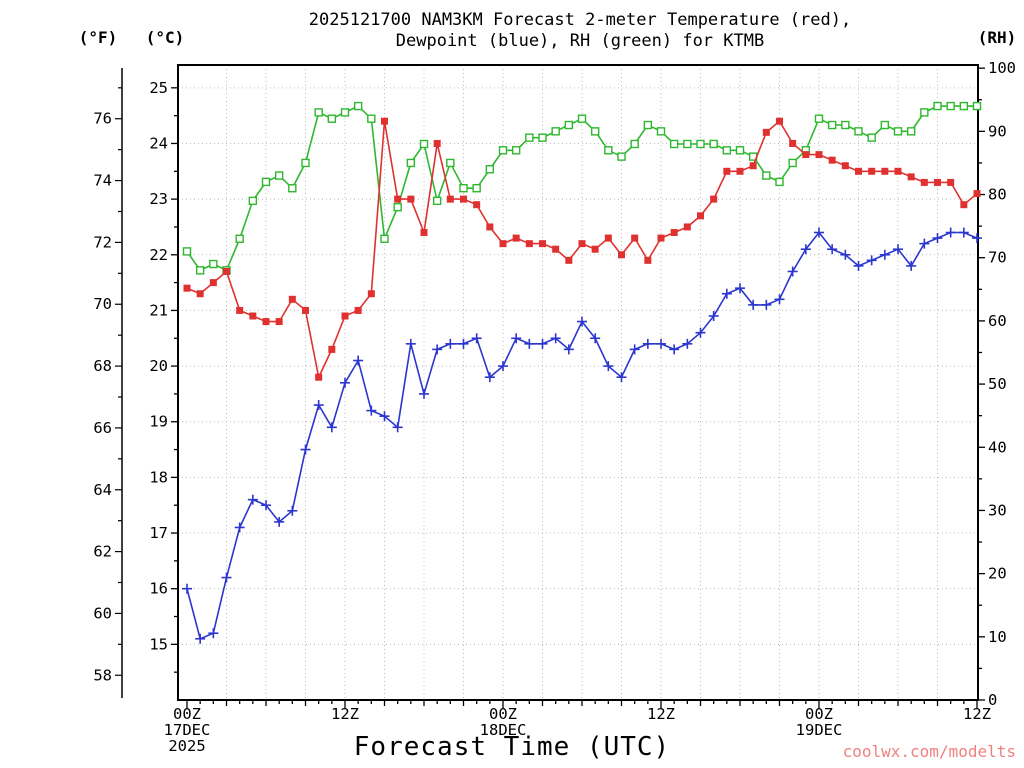  Describe the element at coordinates (102, 490) in the screenshot. I see `fahrenheit-tick-label: 64` at that location.